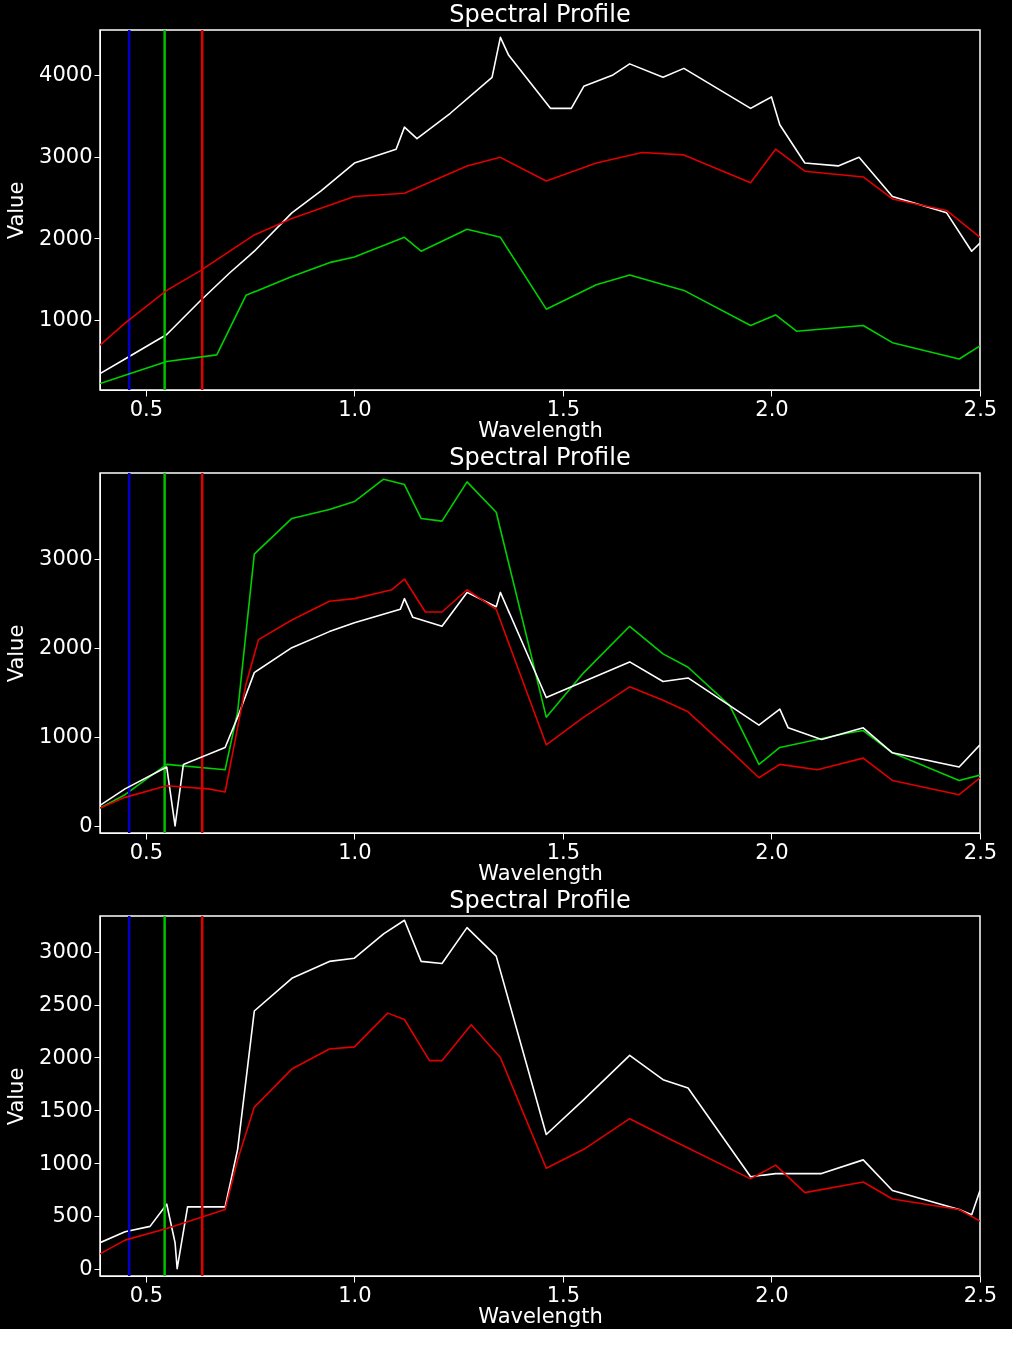  I want to click on y-tick-label: 500, so click(72, 1215).